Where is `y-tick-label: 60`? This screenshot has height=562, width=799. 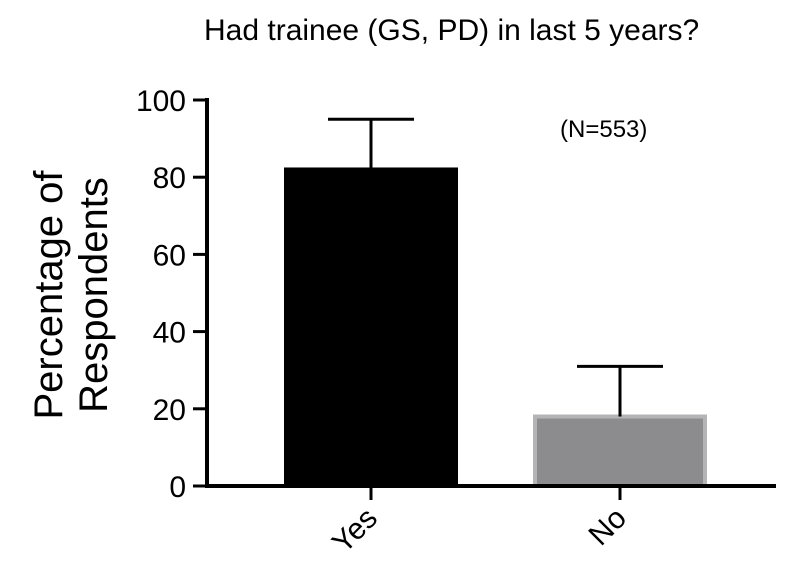
y-tick-label: 60 is located at coordinates (169, 255).